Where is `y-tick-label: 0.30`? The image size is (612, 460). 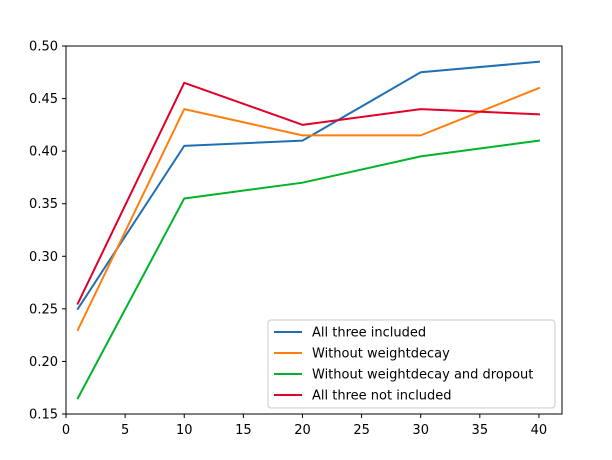
y-tick-label: 0.30 is located at coordinates (43, 257).